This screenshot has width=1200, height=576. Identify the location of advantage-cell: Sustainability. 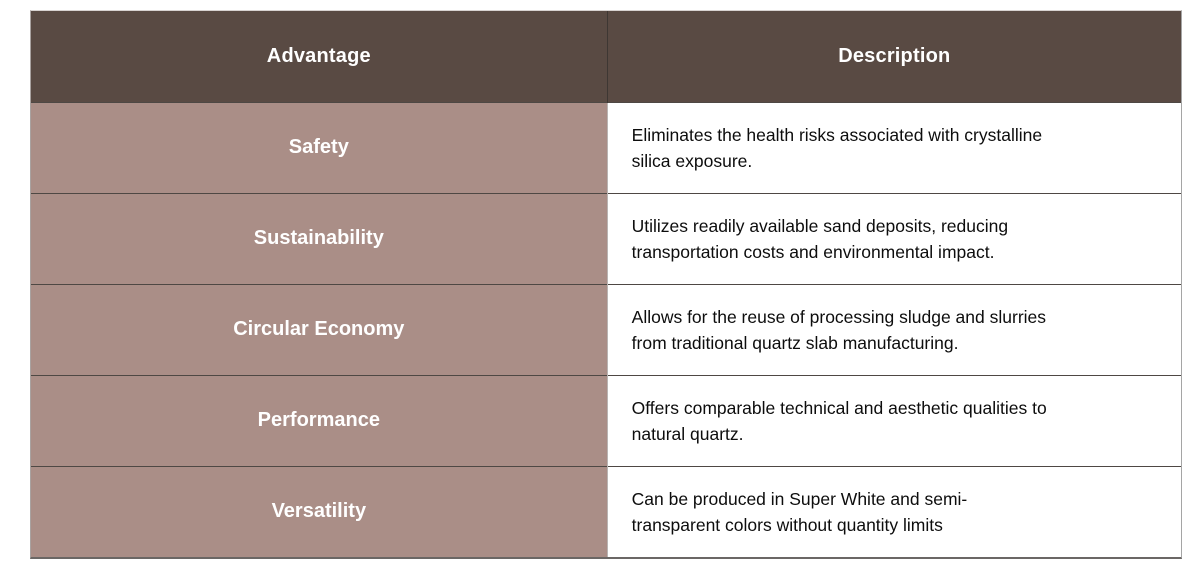
(319, 238).